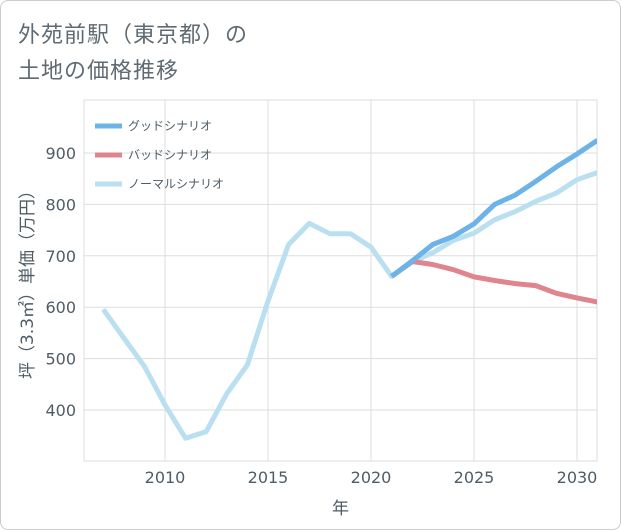 This screenshot has width=621, height=530. Describe the element at coordinates (28, 280) in the screenshot. I see `y-axis-label: 坪（3.3㎡）単価（万円）` at that location.